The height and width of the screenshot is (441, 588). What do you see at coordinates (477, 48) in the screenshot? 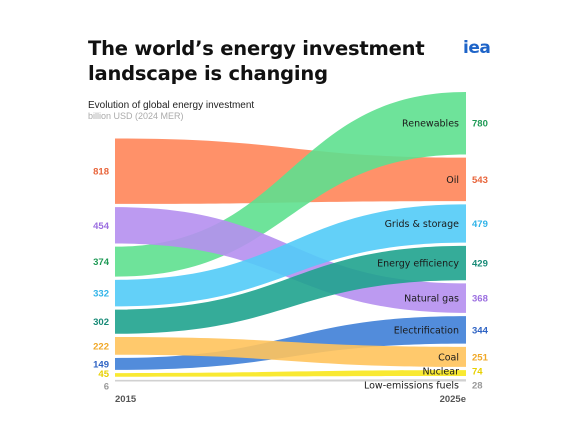
I see `iea-logo: iea` at bounding box center [477, 48].